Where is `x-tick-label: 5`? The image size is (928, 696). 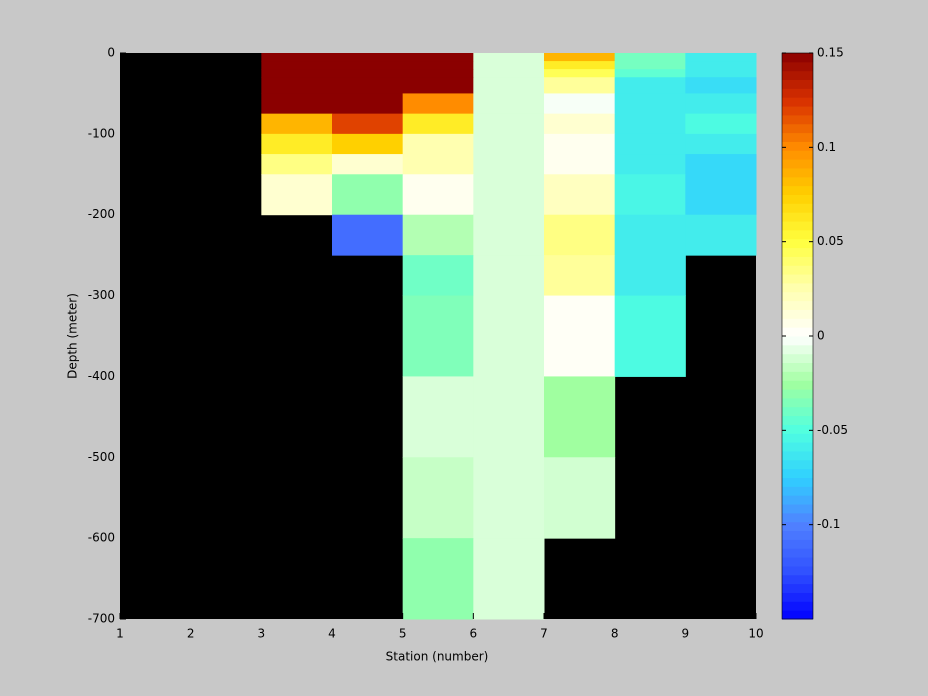 x-tick-label: 5 is located at coordinates (403, 634).